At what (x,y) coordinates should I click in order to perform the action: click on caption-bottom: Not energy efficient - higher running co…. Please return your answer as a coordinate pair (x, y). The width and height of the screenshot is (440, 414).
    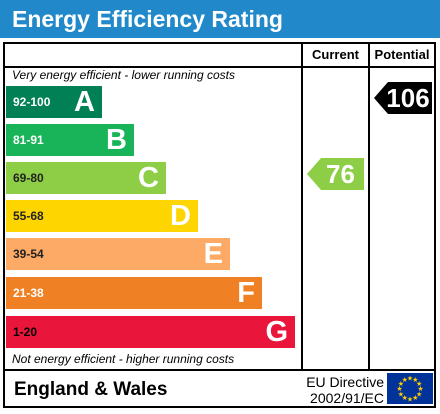
    Looking at the image, I should click on (123, 359).